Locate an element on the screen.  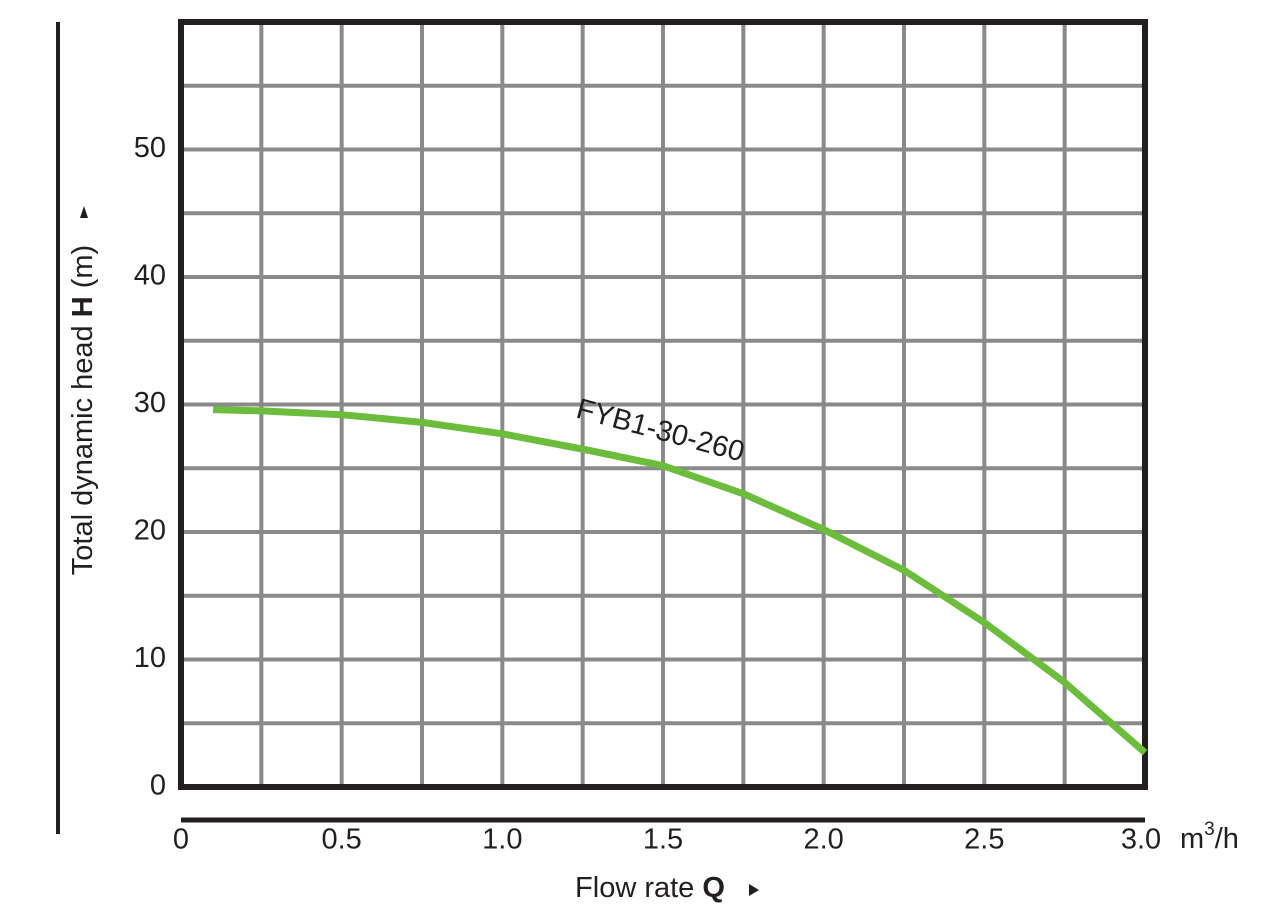
y-label-symbol: H is located at coordinates (83, 306).